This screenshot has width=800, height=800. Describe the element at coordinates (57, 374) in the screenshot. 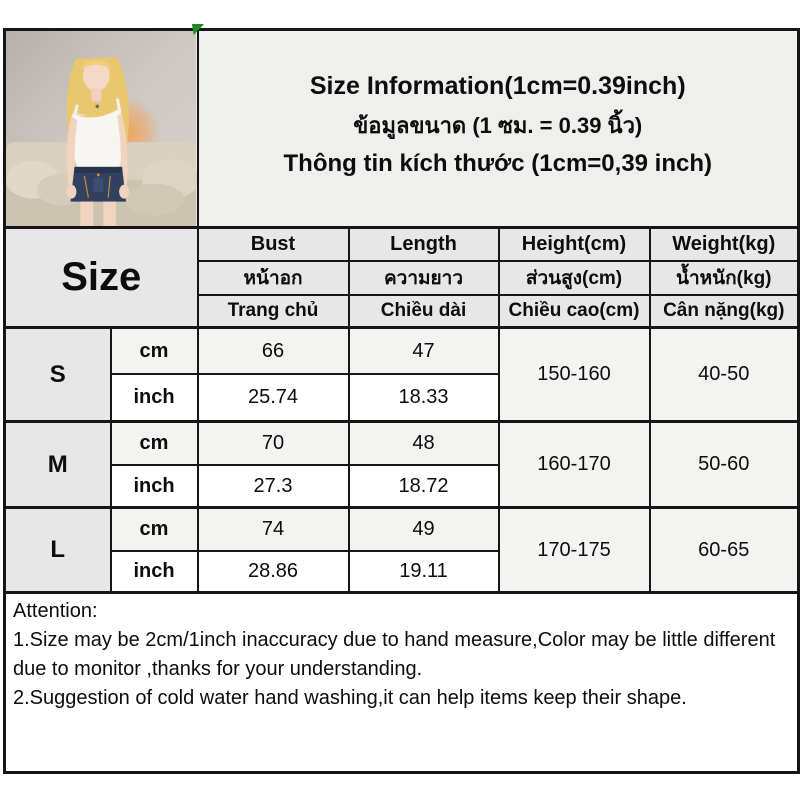

I see `size-s-label: S` at that location.